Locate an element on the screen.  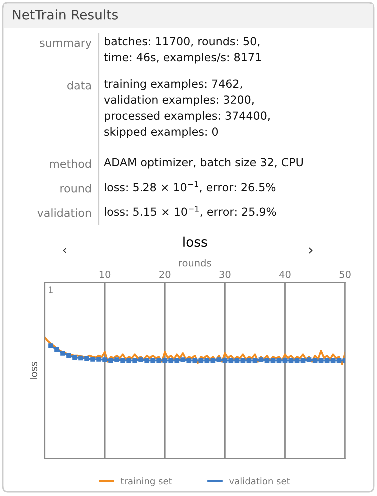
text: data is located at coordinates (79, 85).